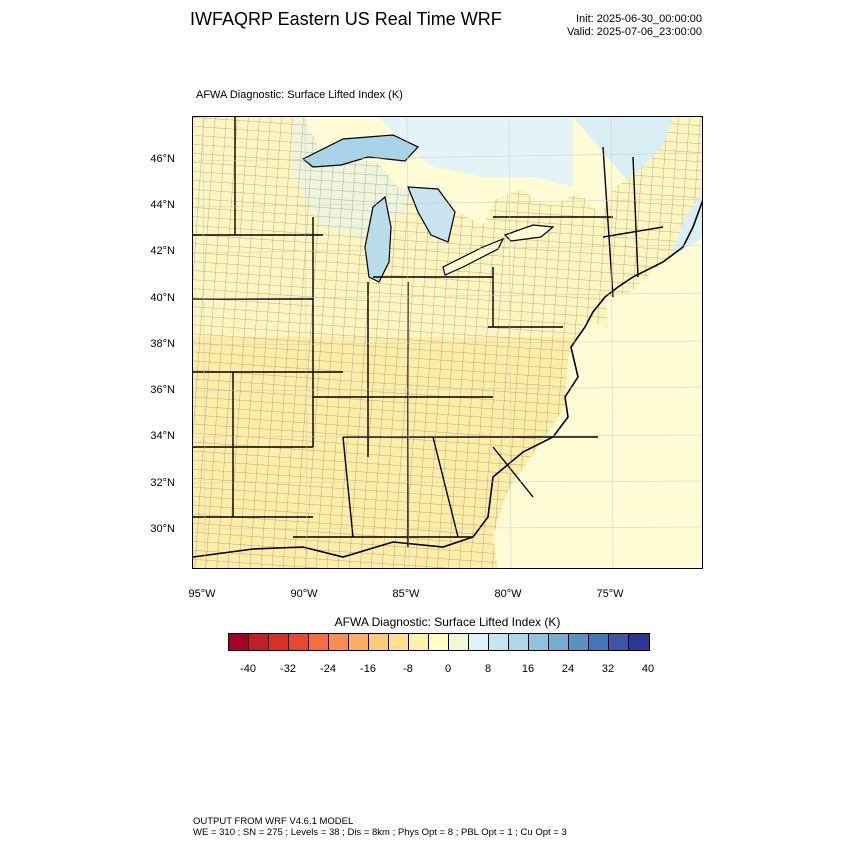  What do you see at coordinates (273, 821) in the screenshot?
I see `model-version: OUTPUT FROM WRF V4.6.1 MODEL` at bounding box center [273, 821].